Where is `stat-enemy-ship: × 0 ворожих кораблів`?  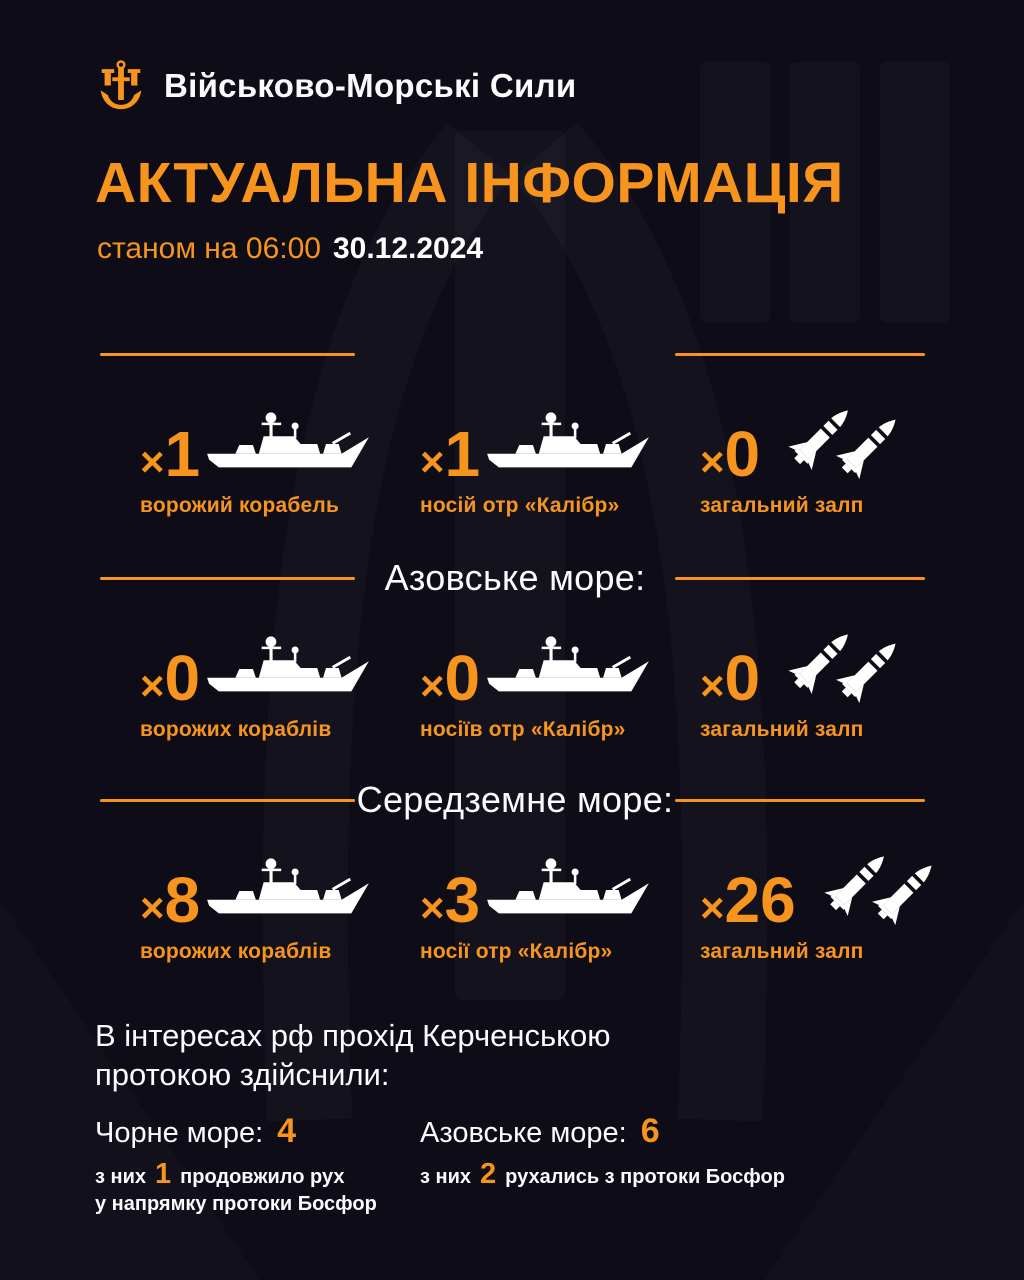 stat-enemy-ship: × 0 ворожих кораблів is located at coordinates (280, 682).